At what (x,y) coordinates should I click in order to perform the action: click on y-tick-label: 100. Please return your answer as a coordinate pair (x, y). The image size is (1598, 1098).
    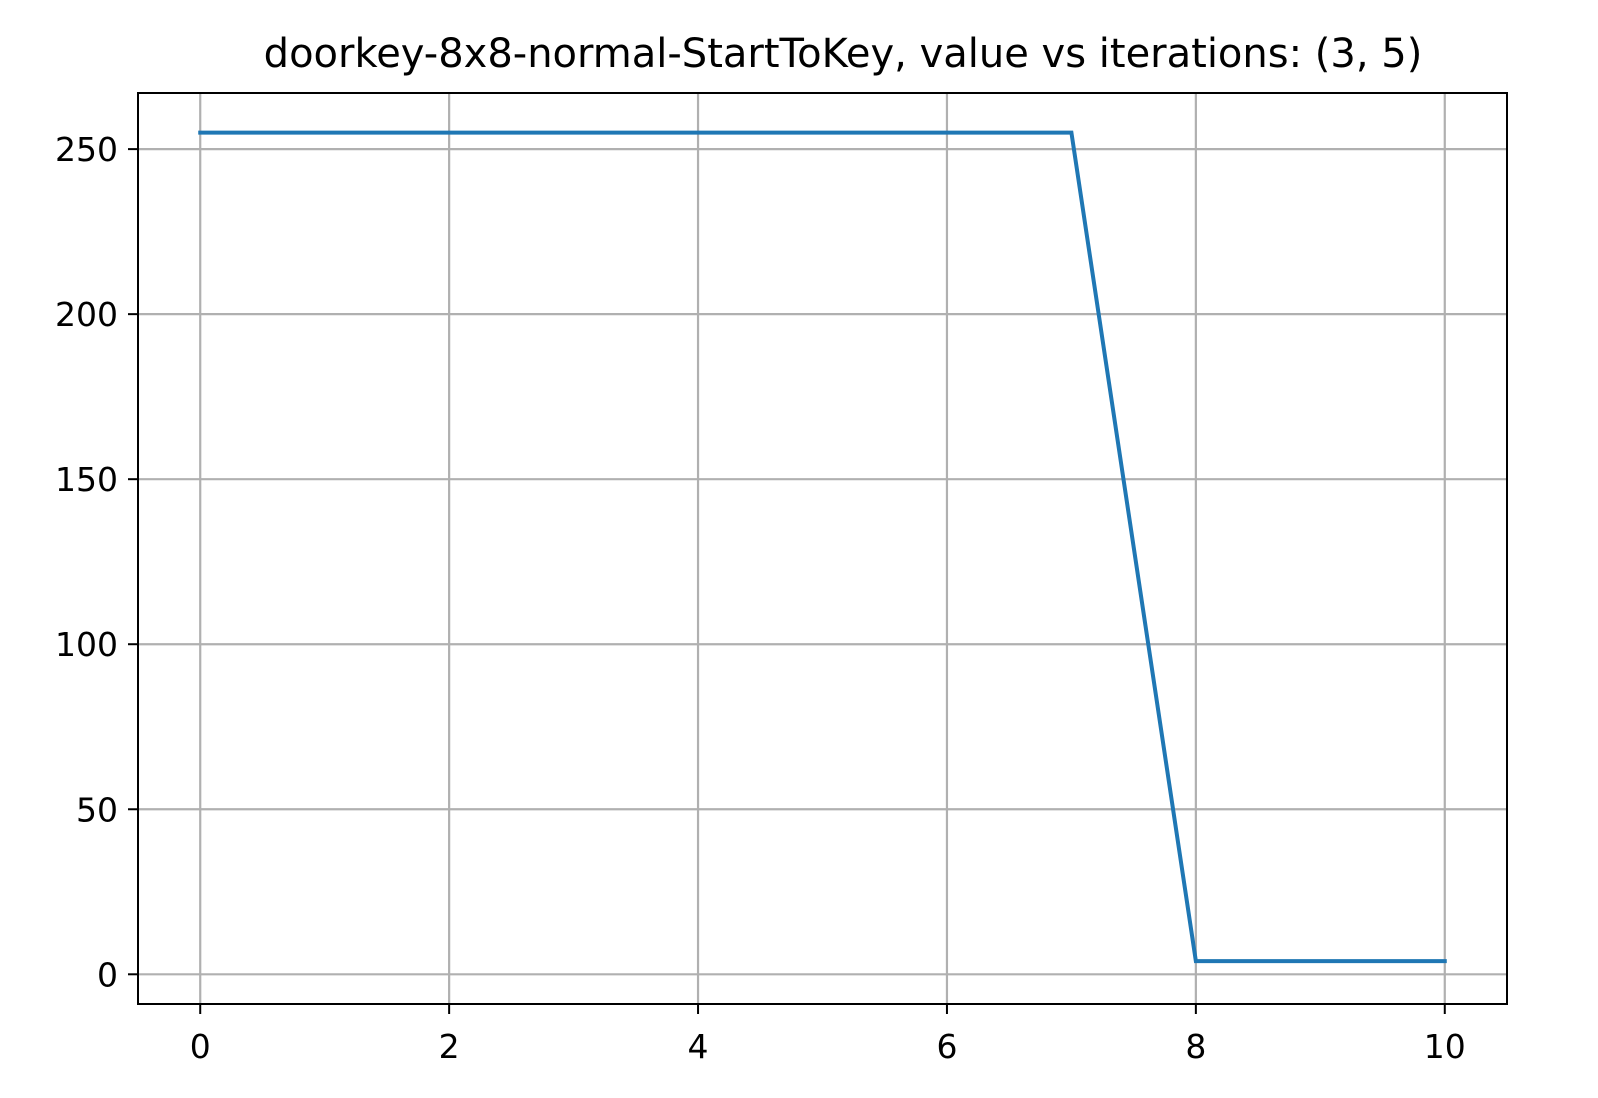
    Looking at the image, I should click on (86, 644).